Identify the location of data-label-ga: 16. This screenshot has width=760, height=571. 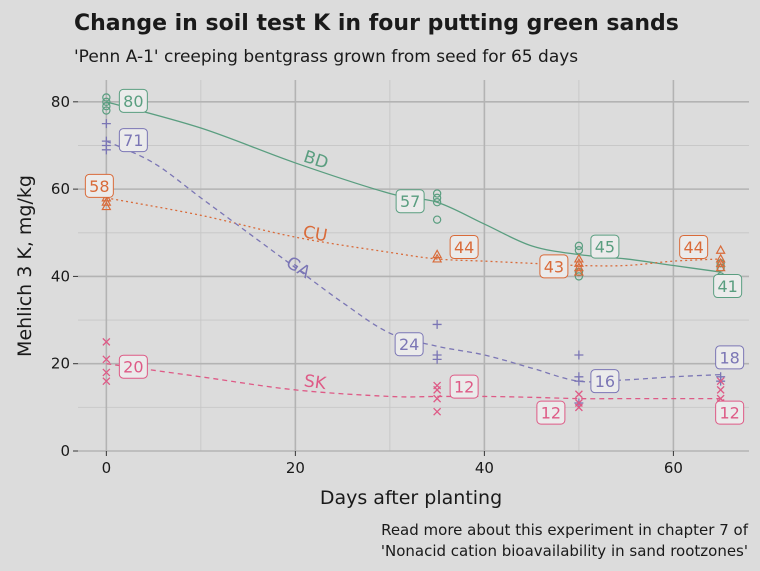
(605, 381).